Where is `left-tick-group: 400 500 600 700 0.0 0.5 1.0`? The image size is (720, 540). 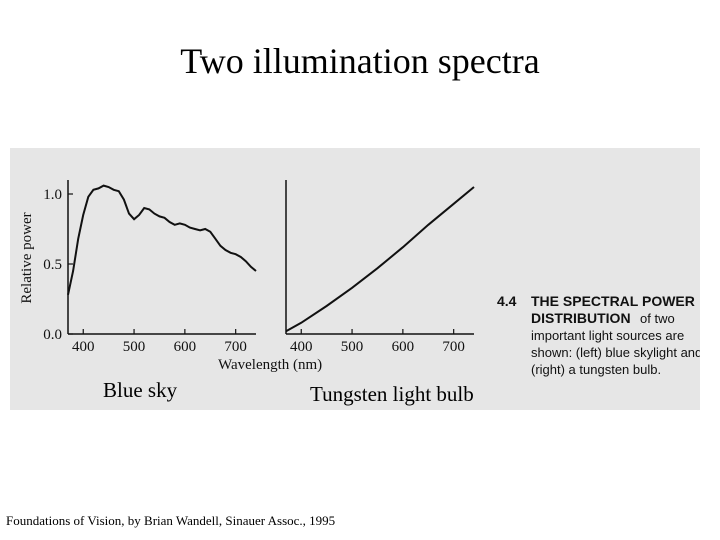
left-tick-group: 400 500 600 700 0.0 0.5 1.0 is located at coordinates (145, 271).